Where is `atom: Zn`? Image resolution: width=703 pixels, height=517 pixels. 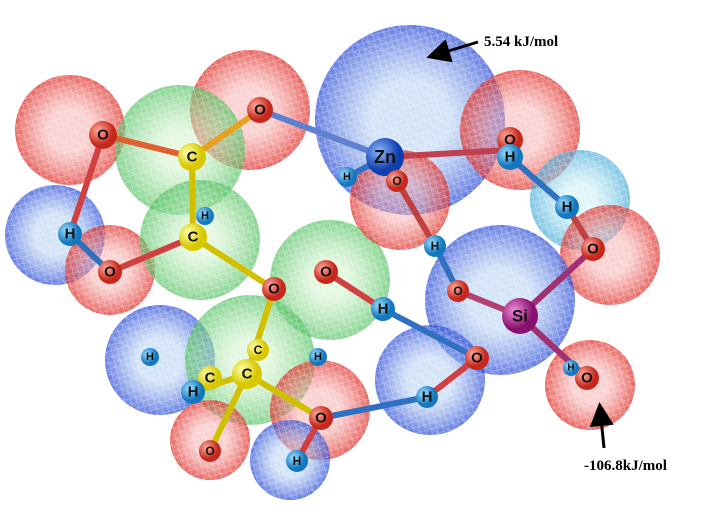 atom: Zn is located at coordinates (385, 157).